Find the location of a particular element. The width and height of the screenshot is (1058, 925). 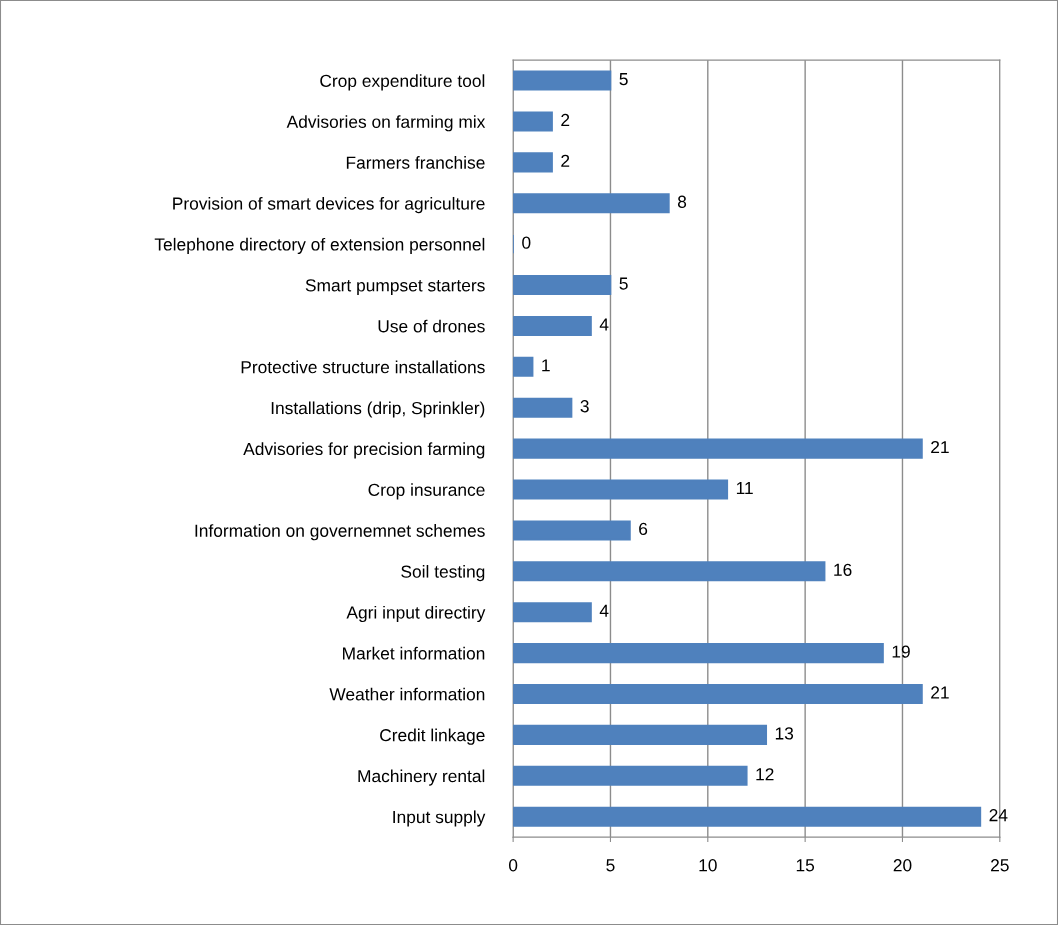

data-label: 1 is located at coordinates (546, 365).